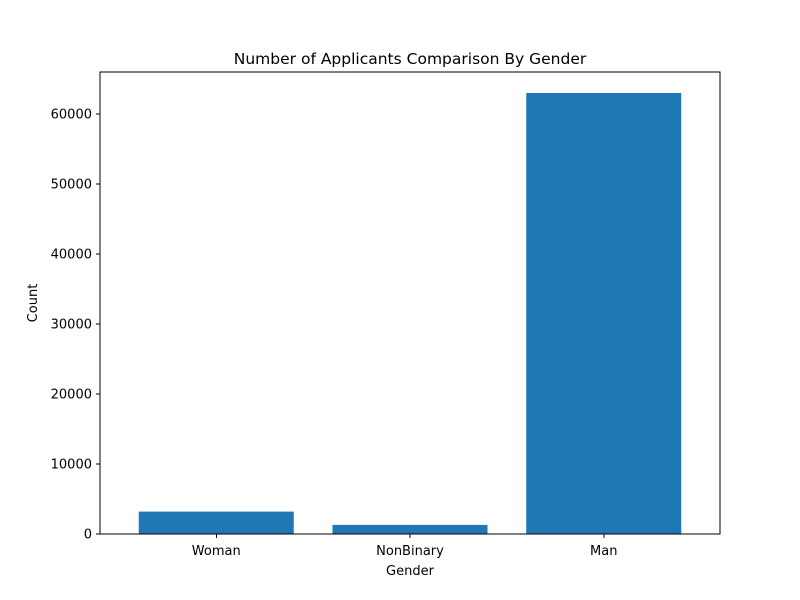  Describe the element at coordinates (71, 465) in the screenshot. I see `y-tick-label: 10000` at that location.